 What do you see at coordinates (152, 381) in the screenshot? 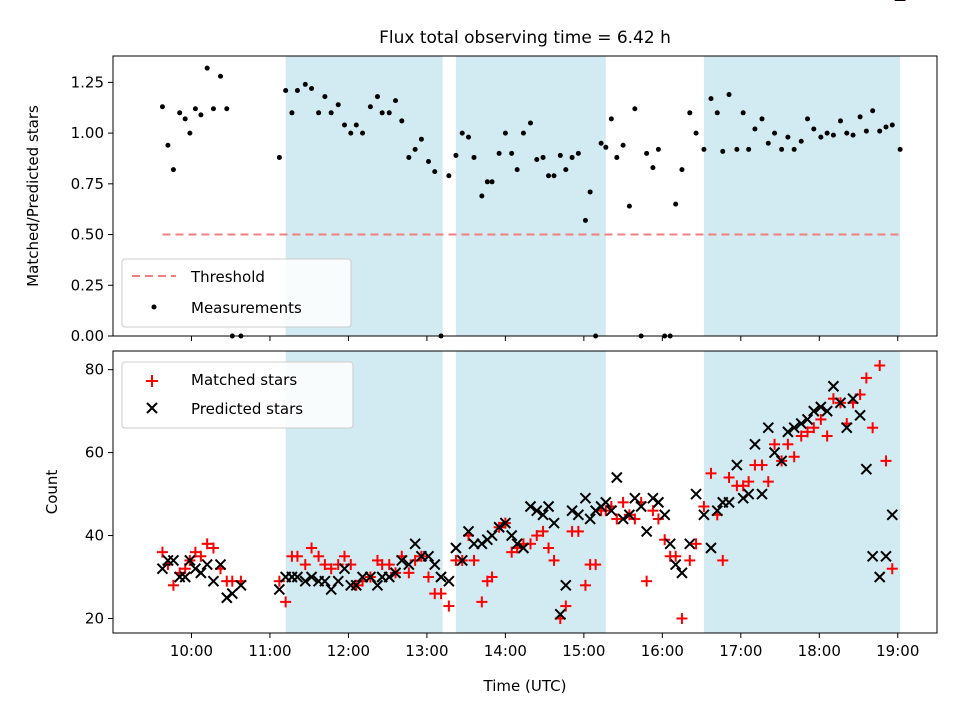
I see `legend-matched-swatch` at bounding box center [152, 381].